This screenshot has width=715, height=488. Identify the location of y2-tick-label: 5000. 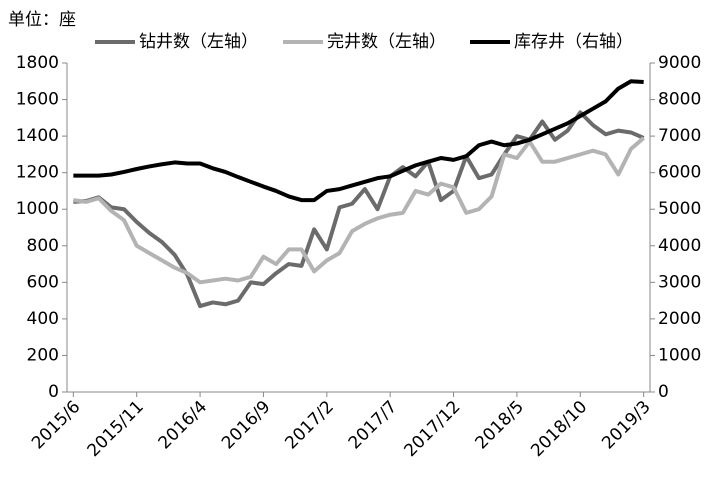
(679, 209).